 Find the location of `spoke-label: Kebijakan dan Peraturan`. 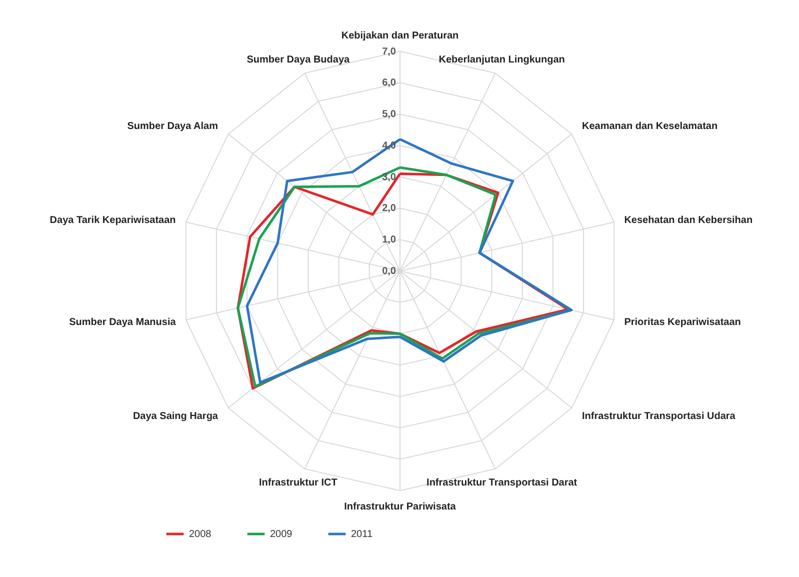

spoke-label: Kebijakan dan Peraturan is located at coordinates (400, 36).